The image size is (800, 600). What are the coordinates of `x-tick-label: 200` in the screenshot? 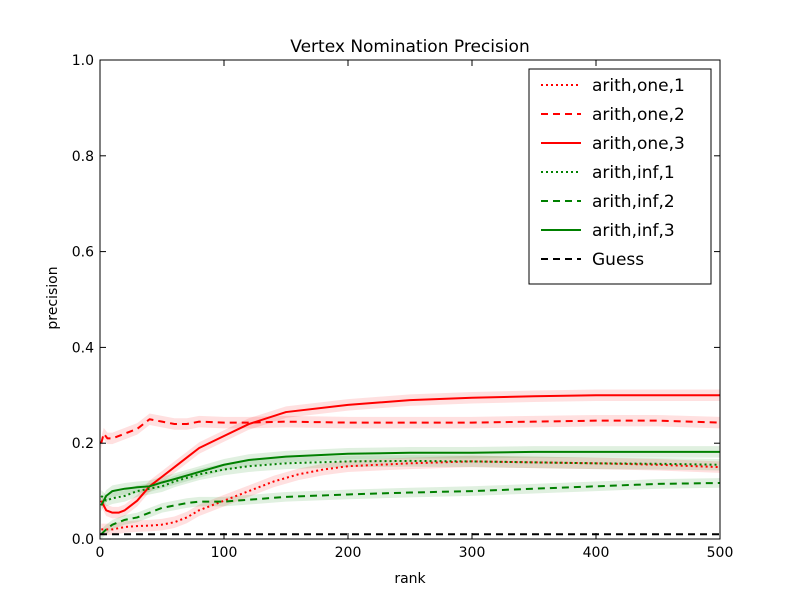 It's located at (348, 553).